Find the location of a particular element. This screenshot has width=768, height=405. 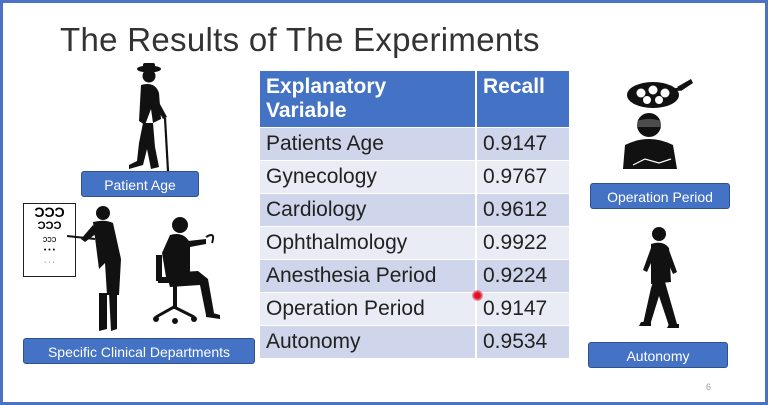

label-operation-period: Operation Period is located at coordinates (660, 196).